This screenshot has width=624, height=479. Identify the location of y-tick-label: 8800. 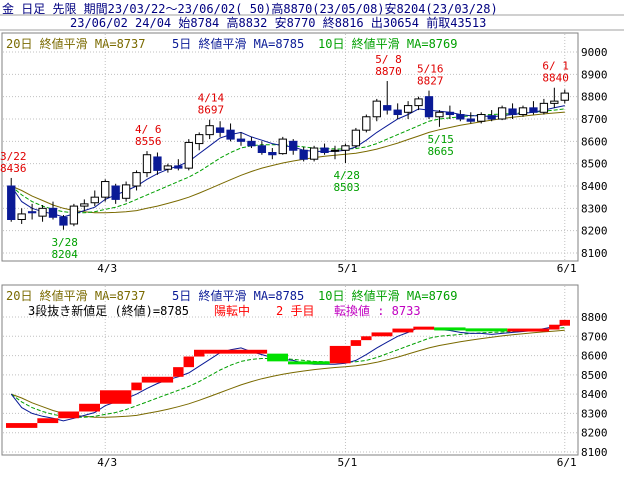
(594, 317).